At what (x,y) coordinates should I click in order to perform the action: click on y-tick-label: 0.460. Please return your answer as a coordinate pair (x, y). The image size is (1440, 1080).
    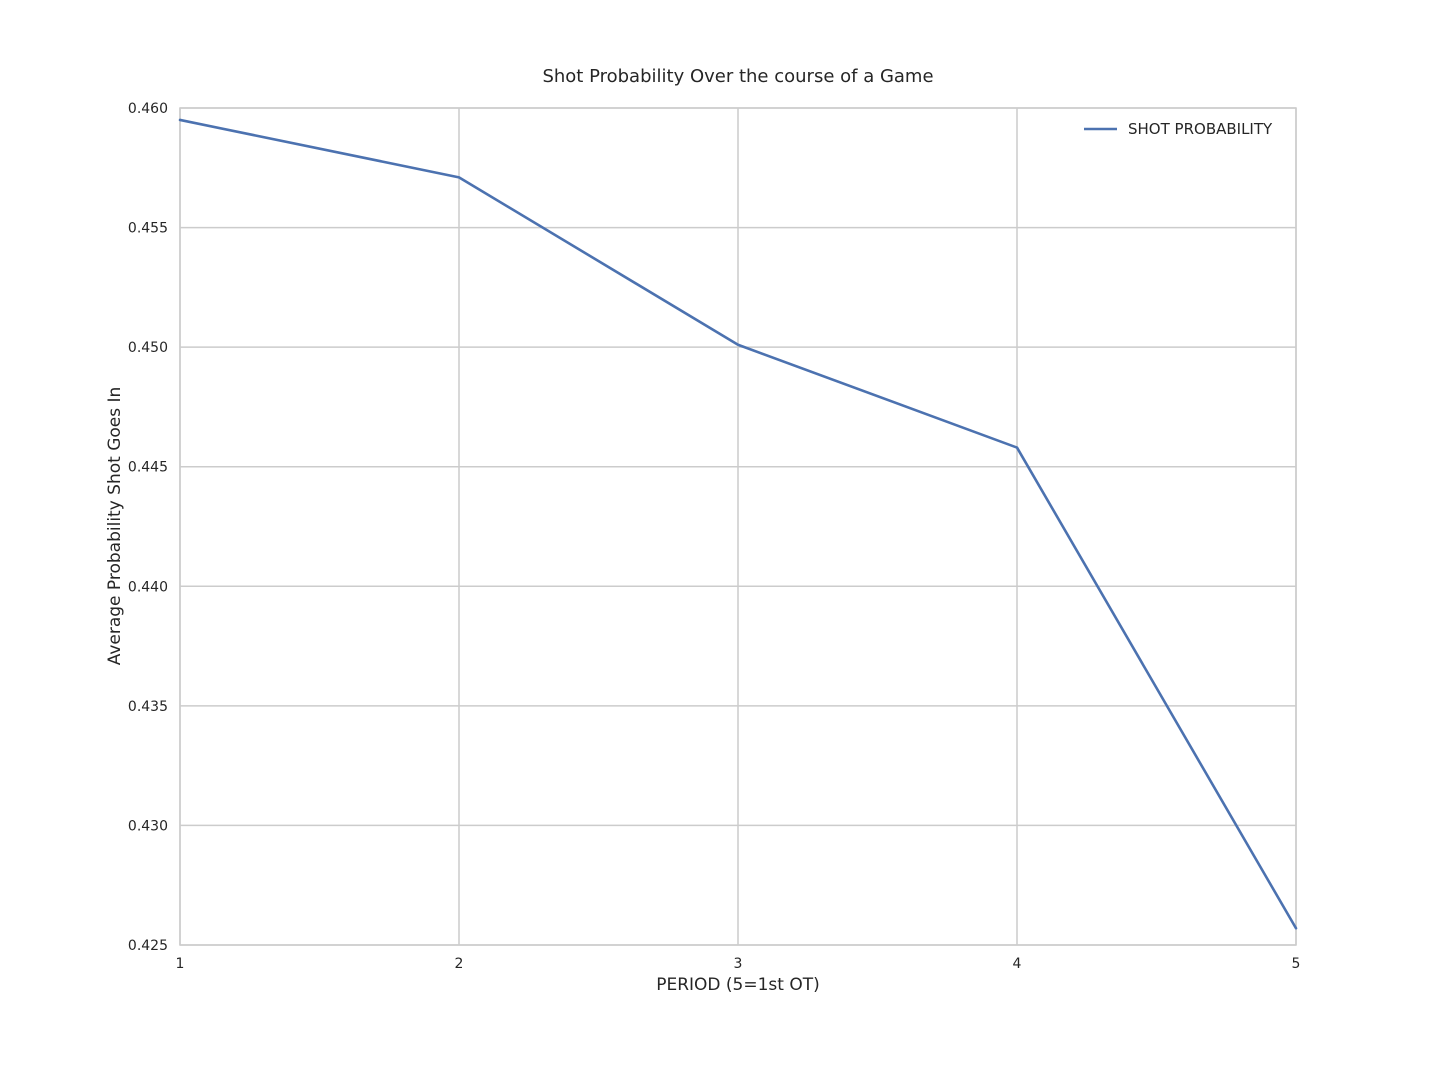
    Looking at the image, I should click on (148, 109).